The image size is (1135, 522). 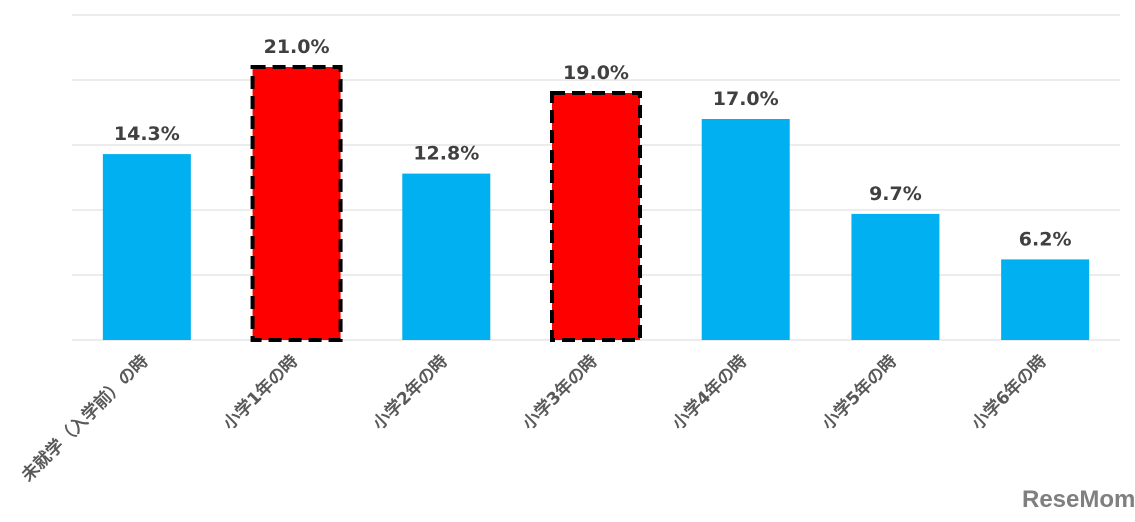 I want to click on data-label: 17.0%, so click(x=746, y=99).